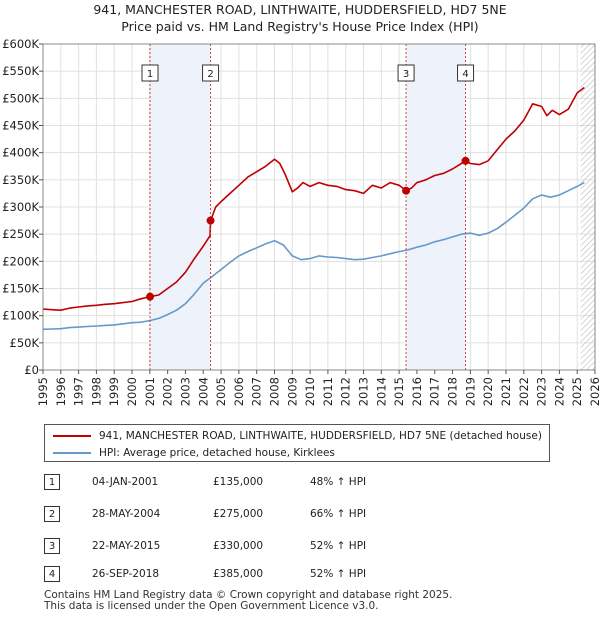 This screenshot has width=600, height=620. I want to click on y-tick-label: £250K, so click(20, 234).